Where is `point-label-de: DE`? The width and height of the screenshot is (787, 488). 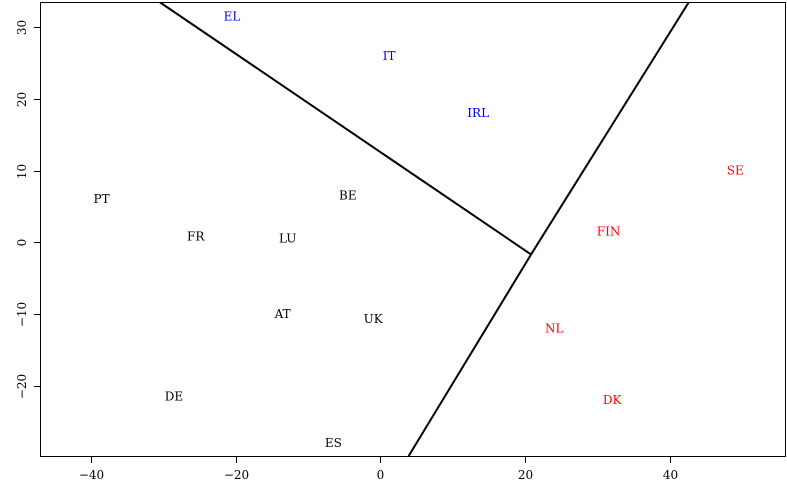 point-label-de: DE is located at coordinates (174, 396).